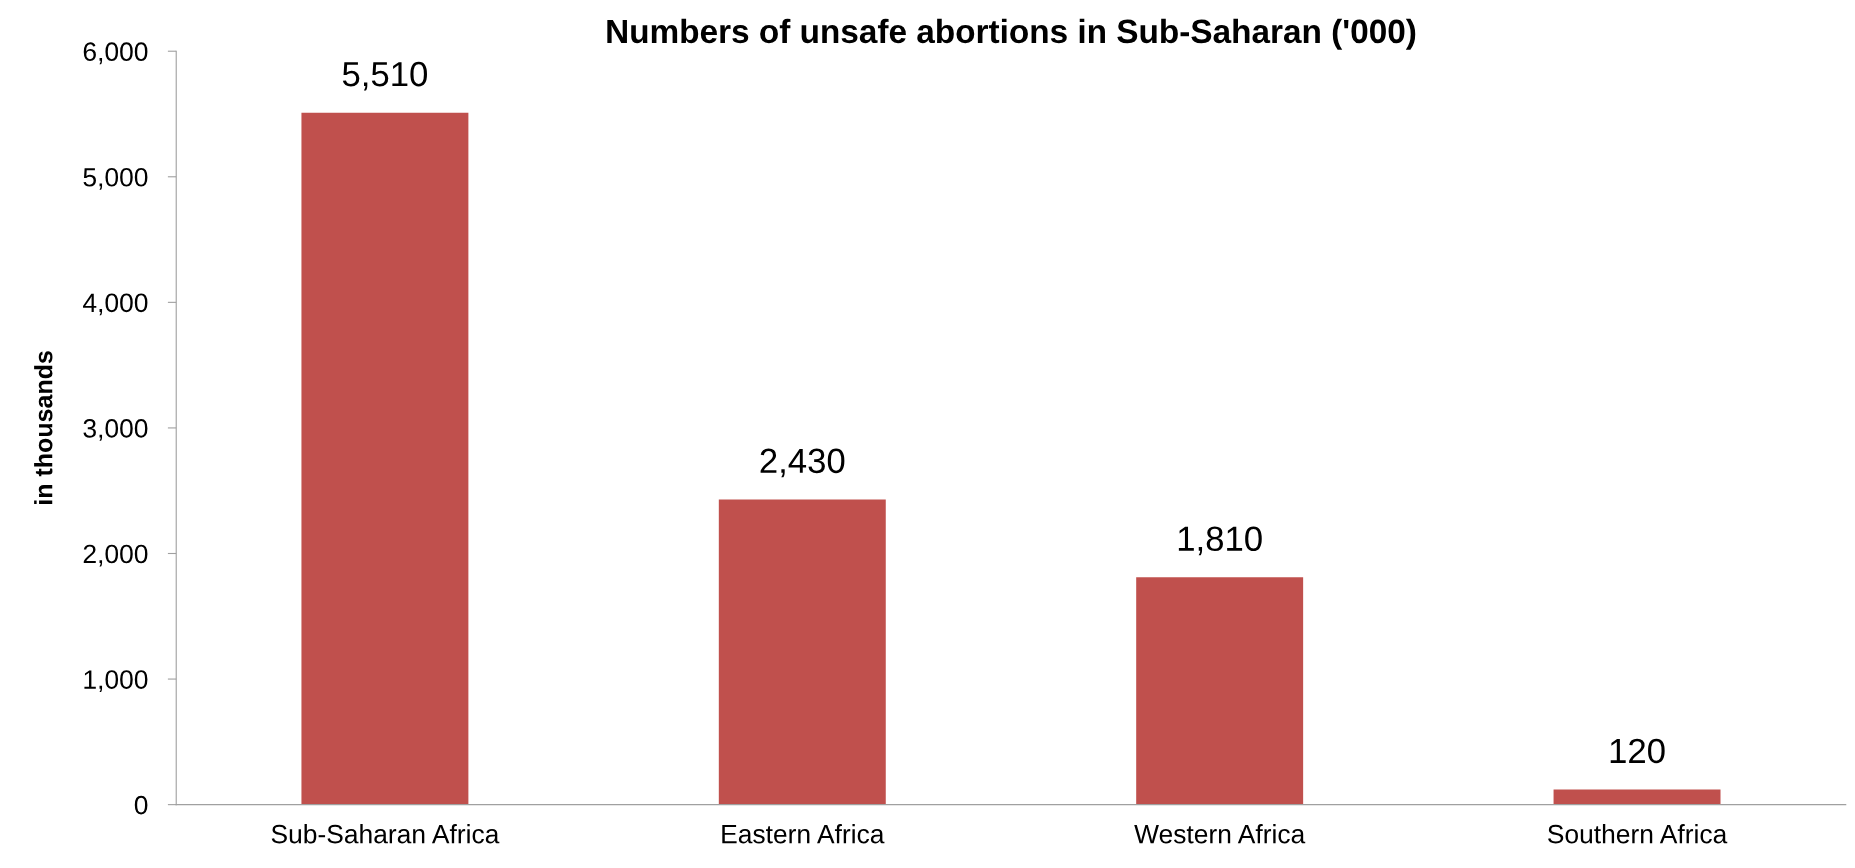 Image resolution: width=1855 pixels, height=868 pixels. Describe the element at coordinates (1220, 834) in the screenshot. I see `x-tick-label: Western Africa` at that location.